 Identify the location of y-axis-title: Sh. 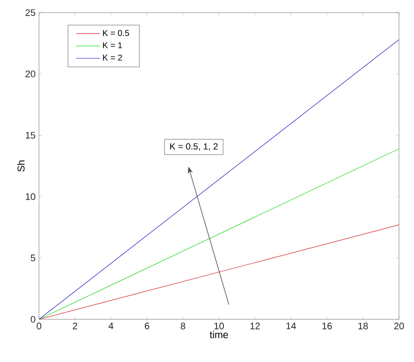
(21, 166).